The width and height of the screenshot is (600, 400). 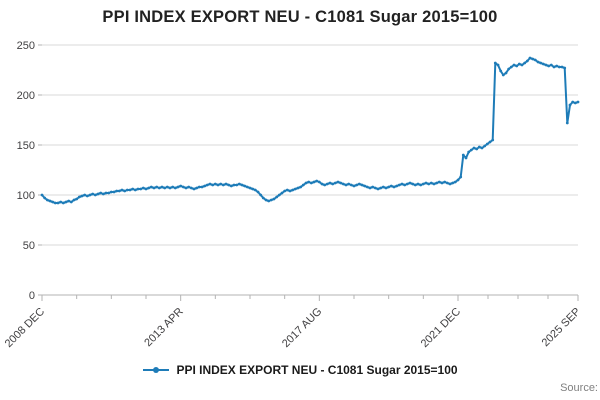 I want to click on y-tick-label: 50, so click(x=29, y=246).